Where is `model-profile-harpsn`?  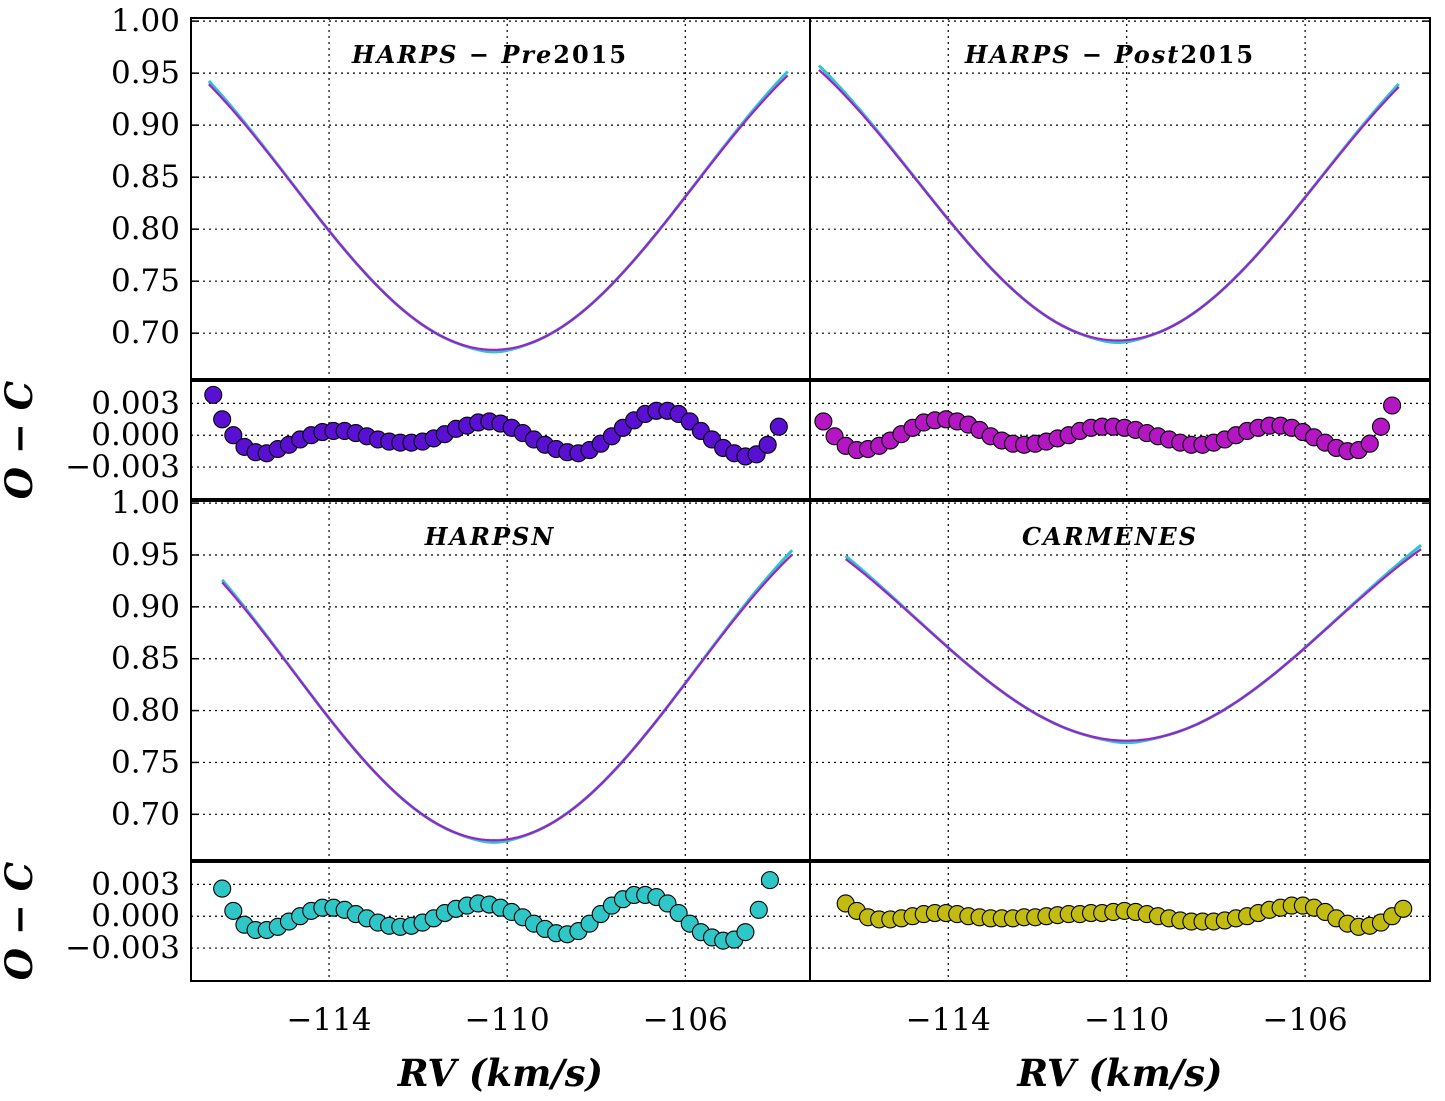
model-profile-harpsn is located at coordinates (507, 697).